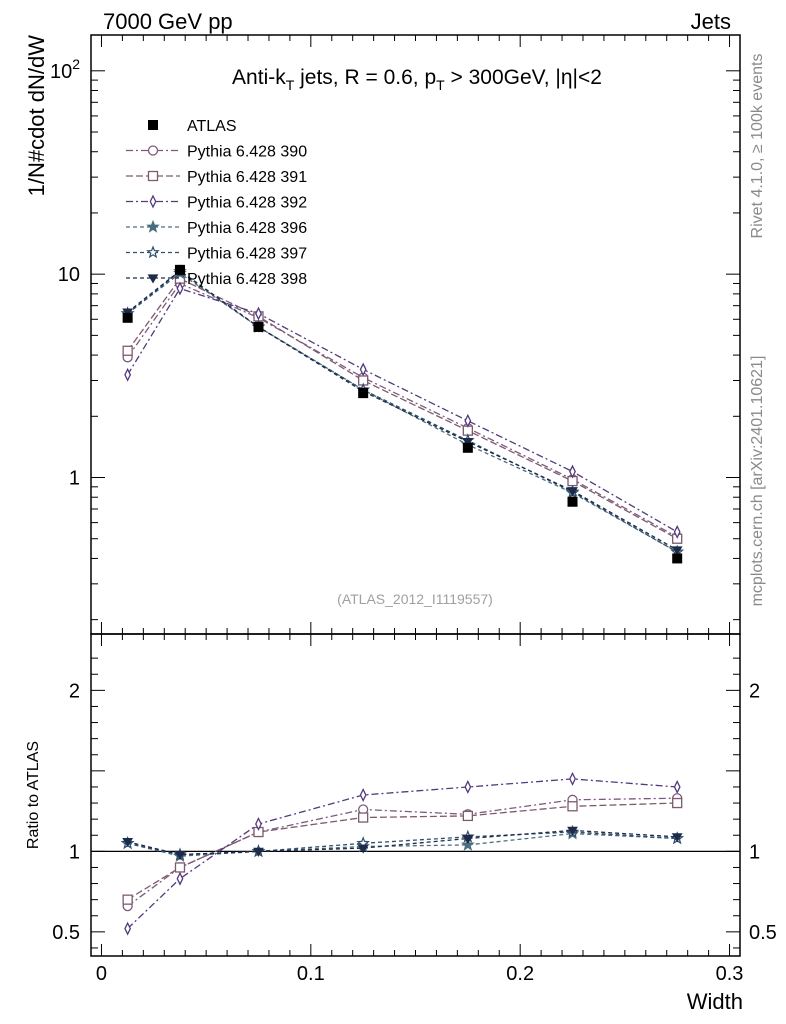 The width and height of the screenshot is (786, 1024). Describe the element at coordinates (247, 279) in the screenshot. I see `legend-label-6: Pythia 6.428 398` at that location.